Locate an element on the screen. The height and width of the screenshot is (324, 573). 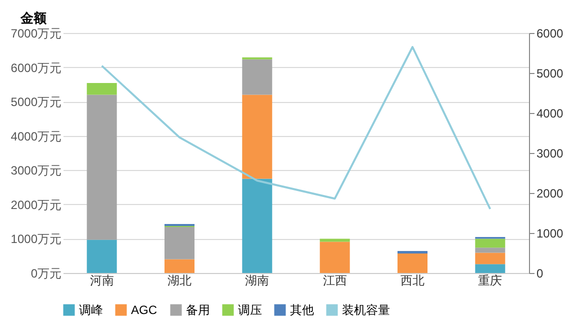
y-tick-label: 3000万元 is located at coordinates (36, 171).